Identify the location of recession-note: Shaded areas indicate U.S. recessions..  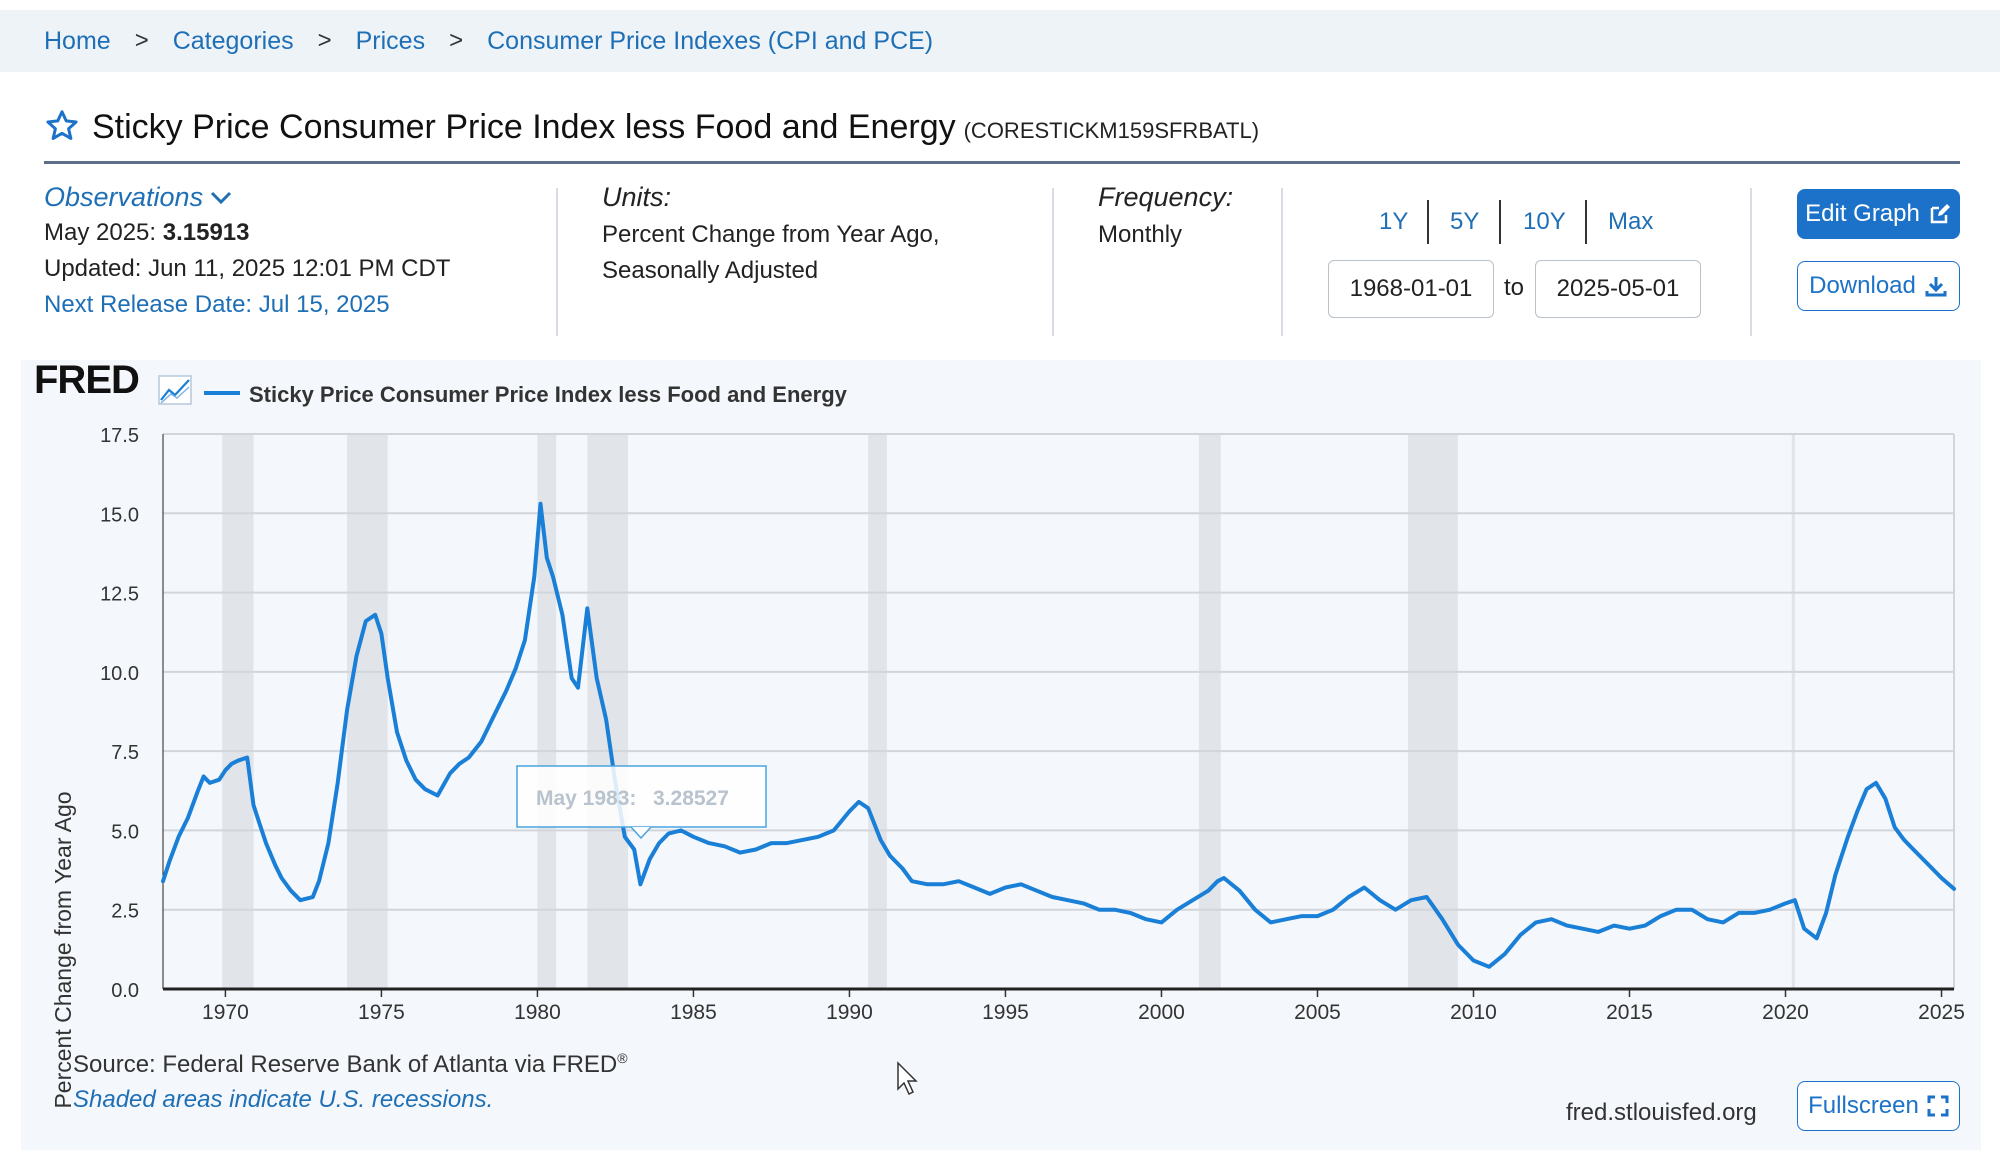
(283, 1099).